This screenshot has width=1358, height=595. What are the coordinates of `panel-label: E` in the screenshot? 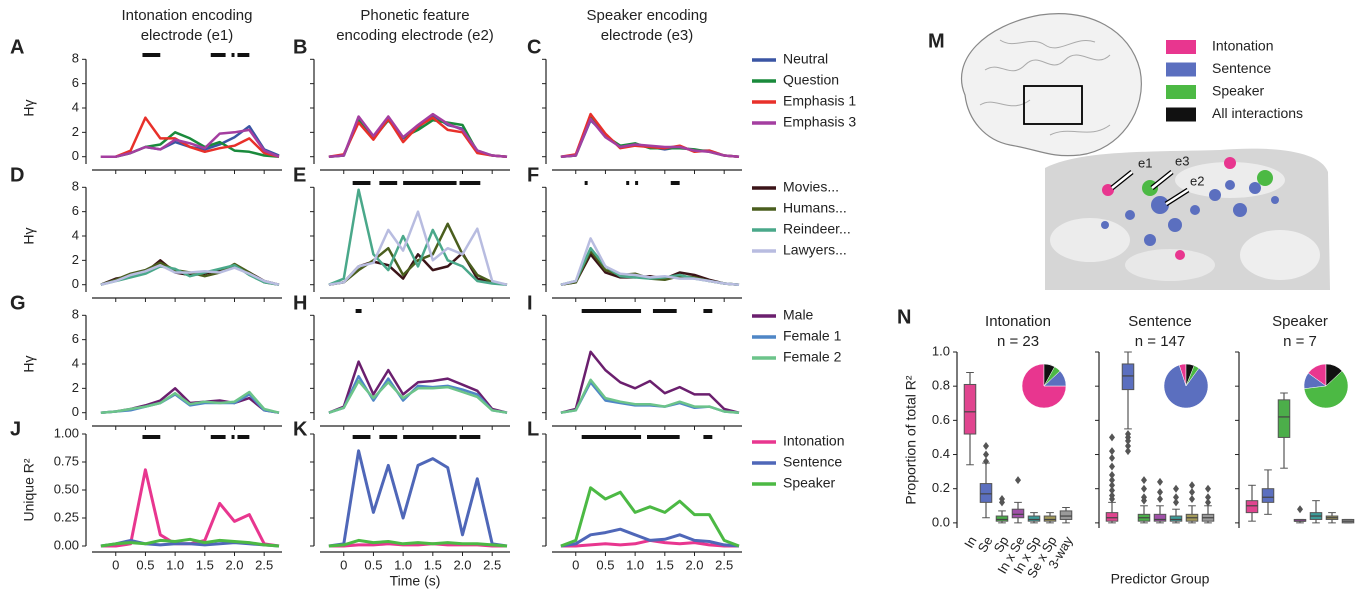 It's located at (299, 175).